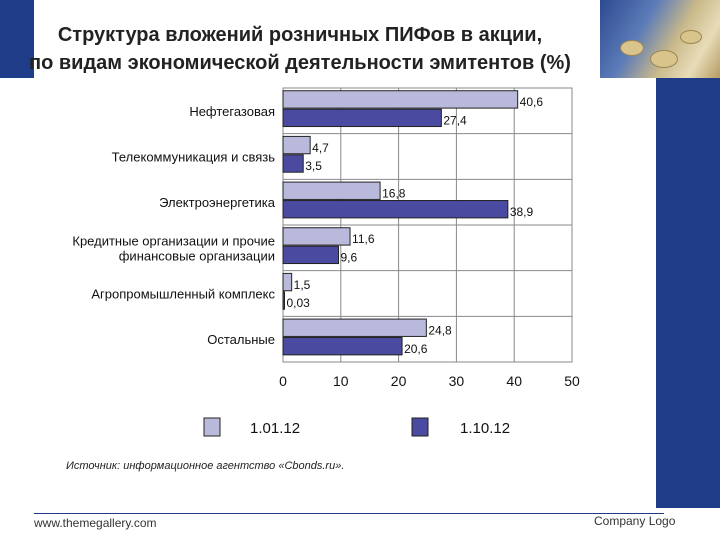  What do you see at coordinates (275, 428) in the screenshot?
I see `legend-label: 1.01.12` at bounding box center [275, 428].